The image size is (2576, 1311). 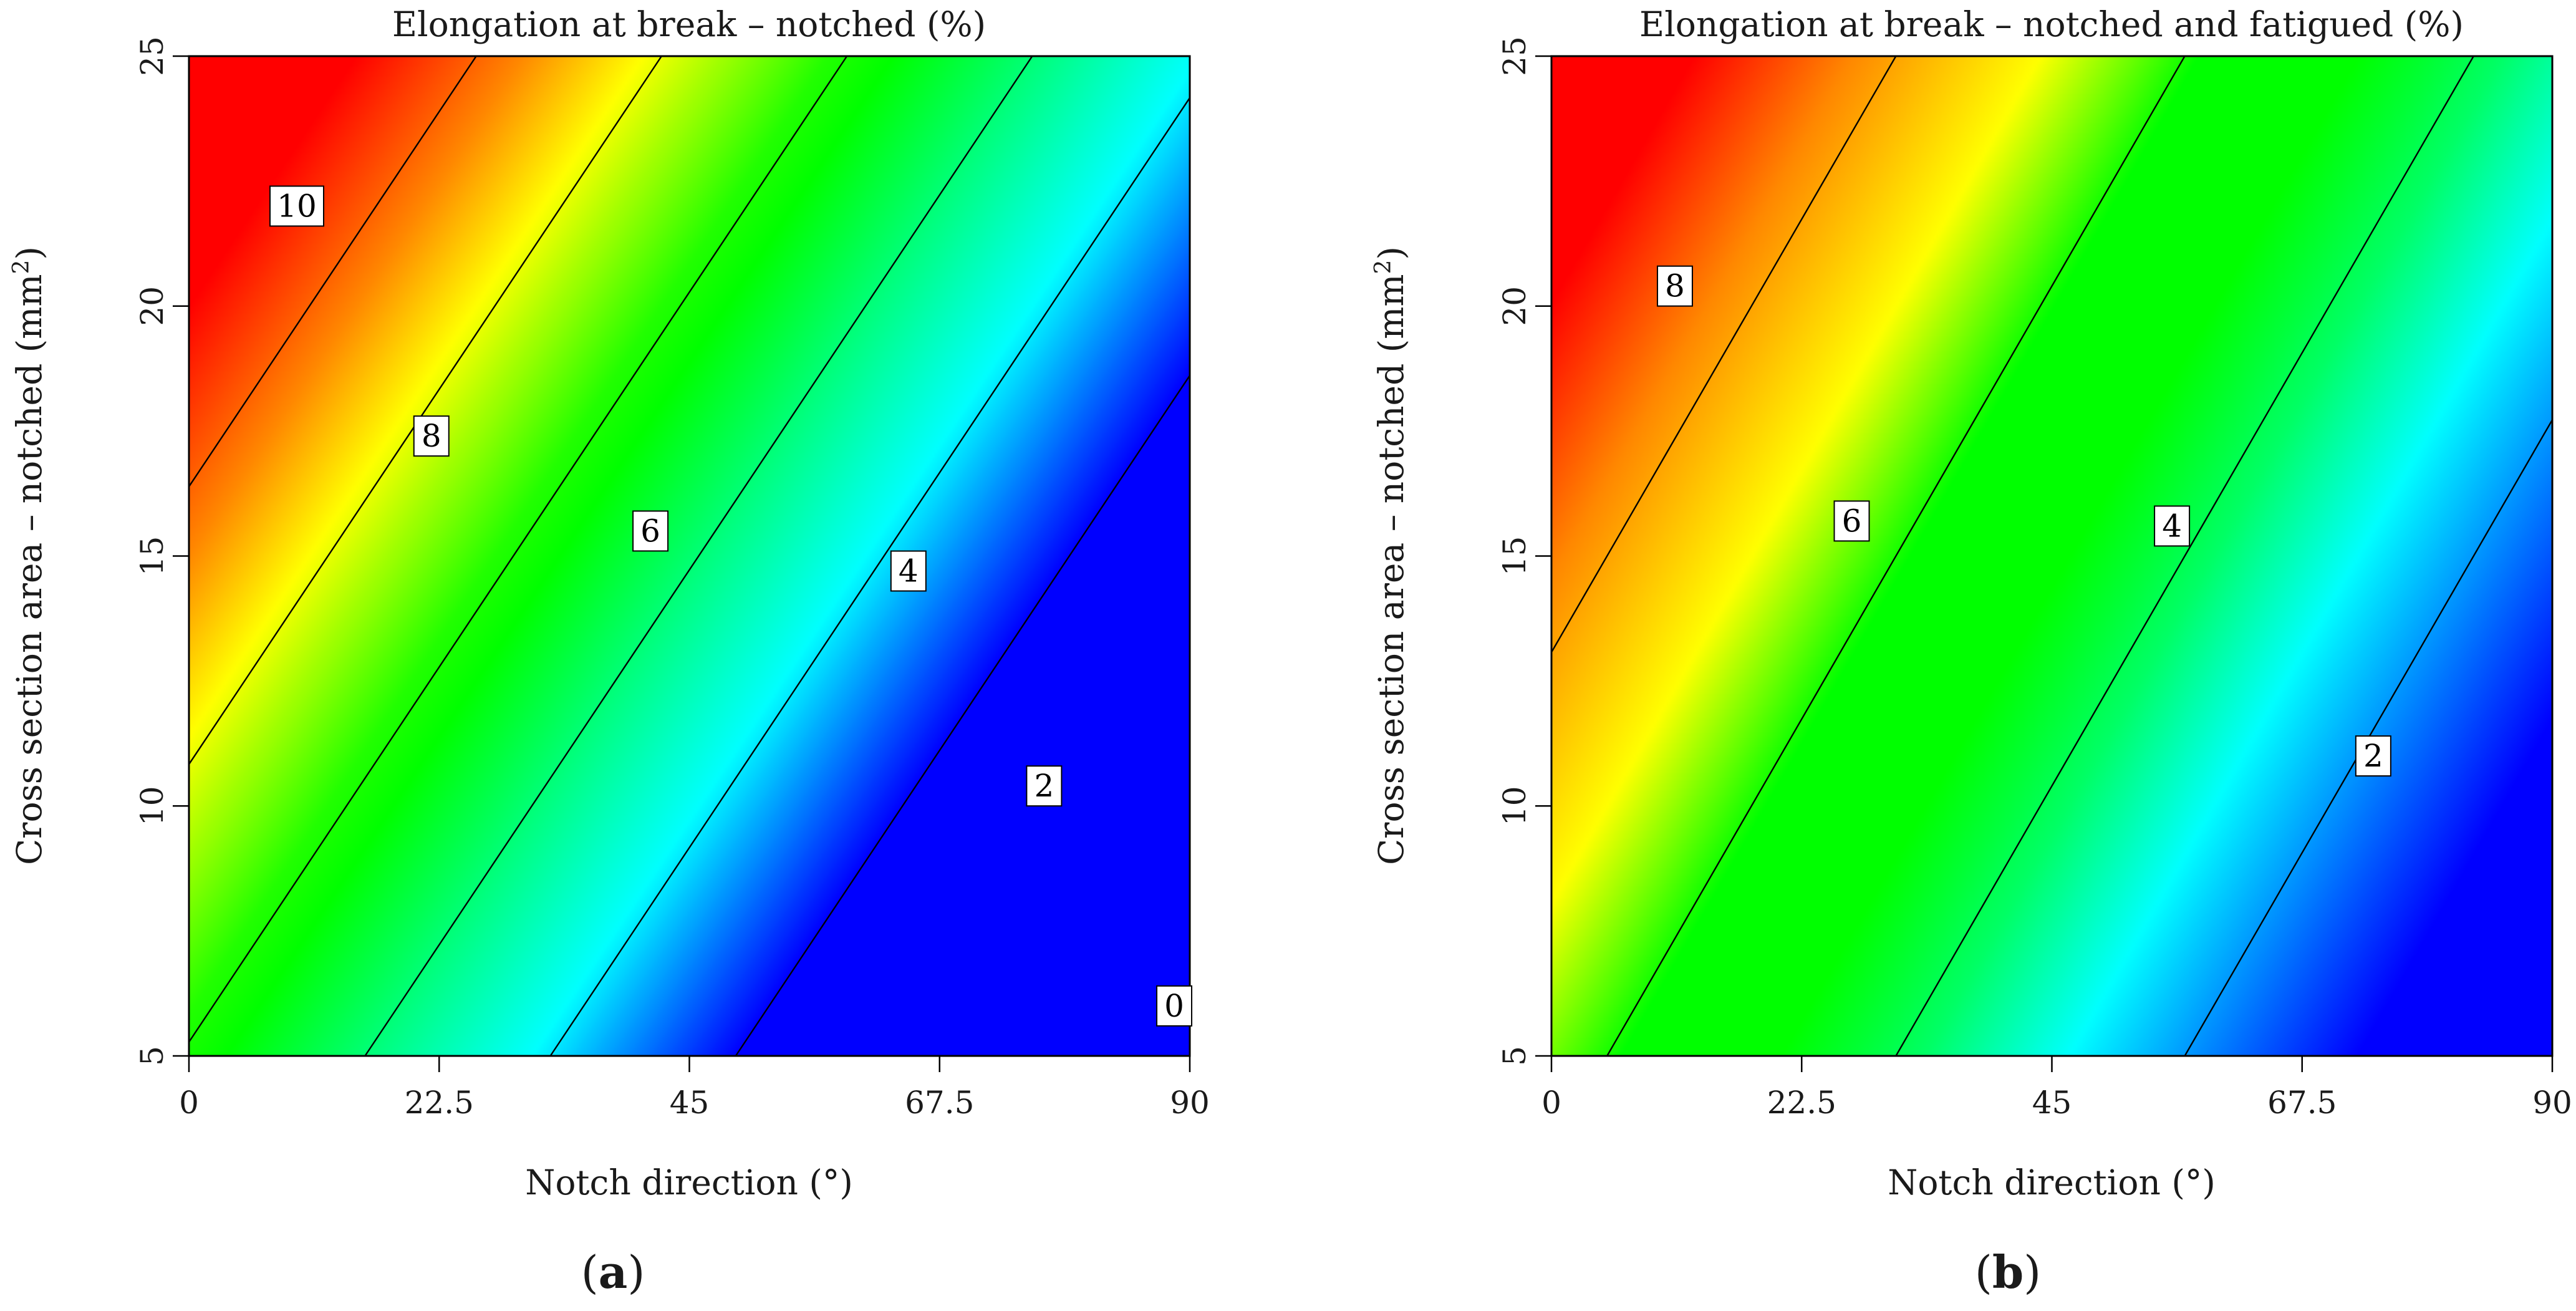 I want to click on panel-a-contour-label-text-6: 6, so click(x=650, y=531).